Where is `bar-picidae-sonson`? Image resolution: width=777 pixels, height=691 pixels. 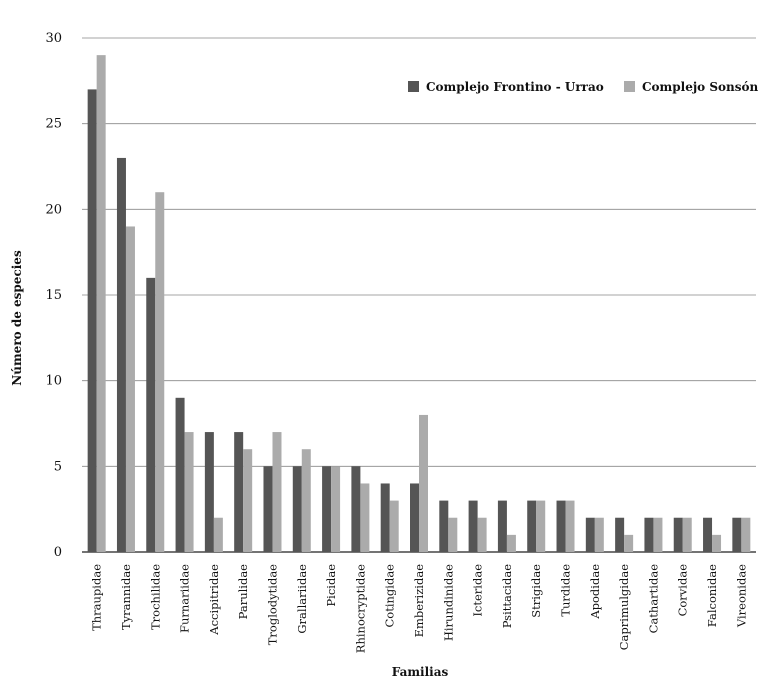 bar-picidae-sonson is located at coordinates (336, 509).